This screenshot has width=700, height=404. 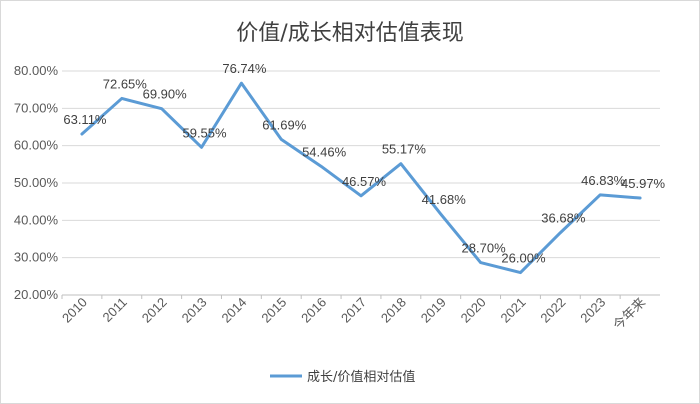 I want to click on x-tick-label: 2011, so click(x=115, y=310).